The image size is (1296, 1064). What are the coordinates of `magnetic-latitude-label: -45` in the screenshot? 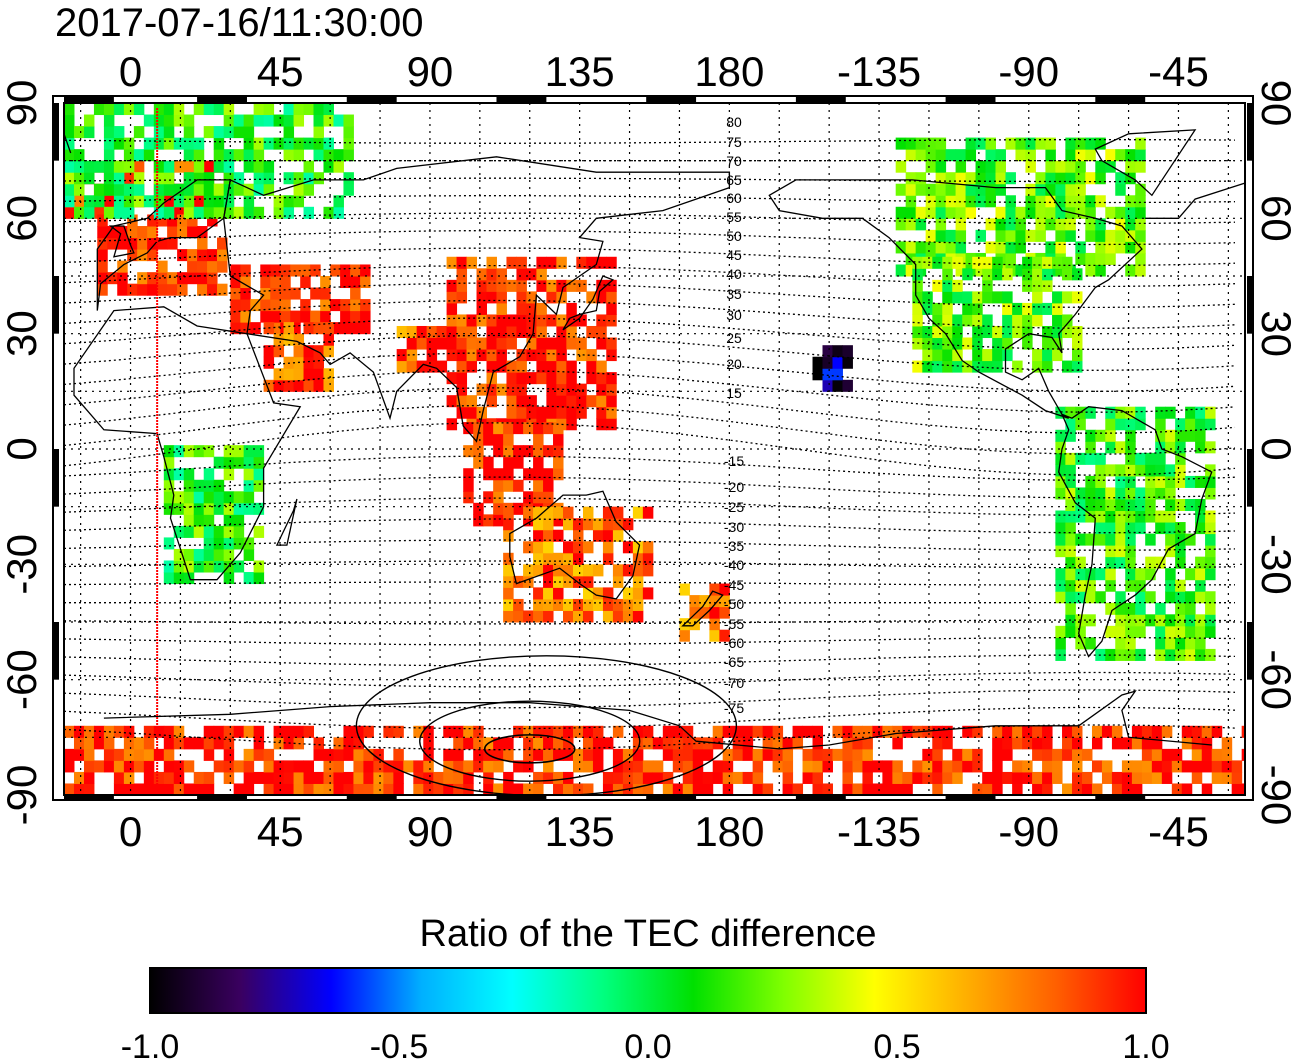 It's located at (734, 585).